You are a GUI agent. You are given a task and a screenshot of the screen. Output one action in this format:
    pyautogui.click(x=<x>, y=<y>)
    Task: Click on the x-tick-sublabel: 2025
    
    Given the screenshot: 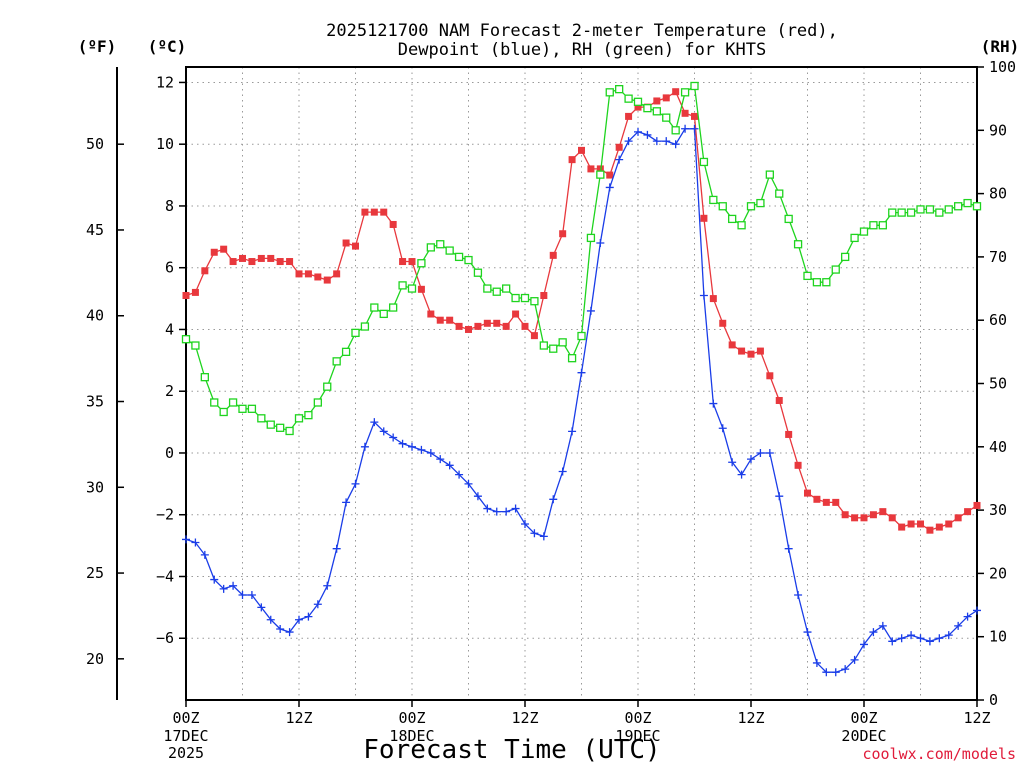 What is the action you would take?
    pyautogui.click(x=186, y=753)
    